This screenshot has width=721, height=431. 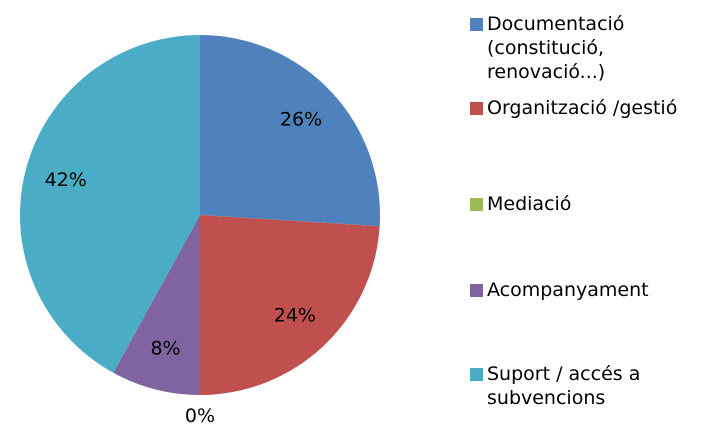 What do you see at coordinates (590, 204) in the screenshot?
I see `legend-entry: Mediació` at bounding box center [590, 204].